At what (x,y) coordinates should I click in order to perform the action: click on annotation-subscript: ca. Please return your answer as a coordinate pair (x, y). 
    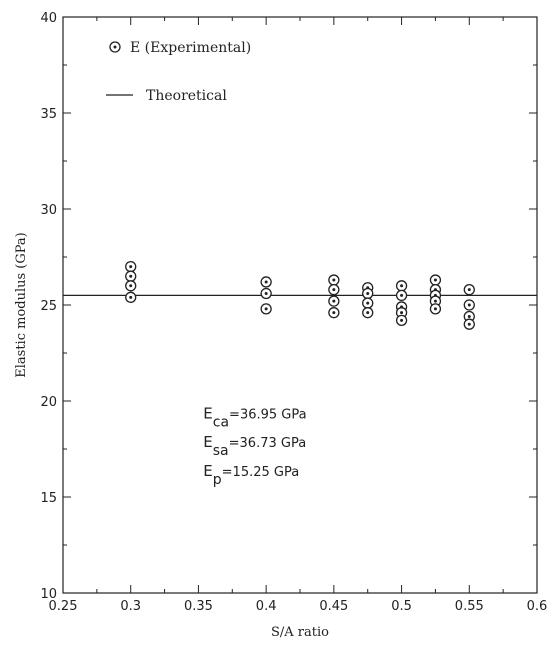
    Looking at the image, I should click on (221, 422).